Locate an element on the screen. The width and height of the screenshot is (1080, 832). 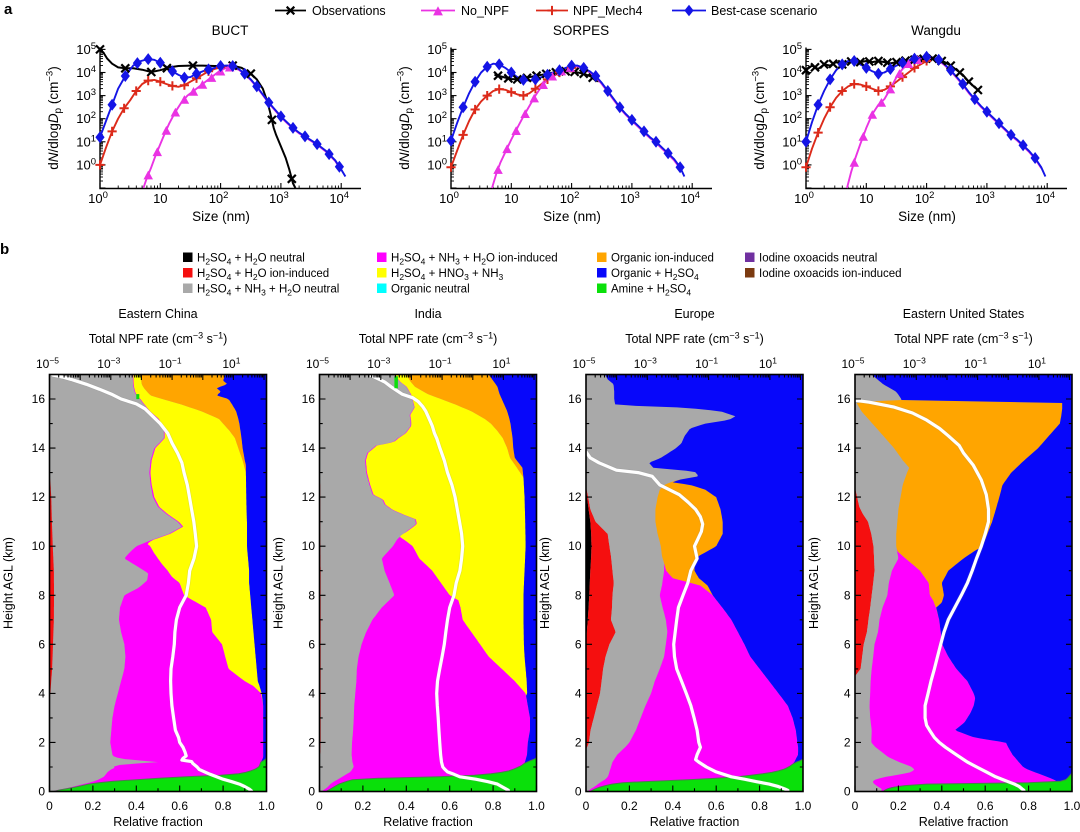
svg-text: Eastern United States is located at coordinates (964, 314).